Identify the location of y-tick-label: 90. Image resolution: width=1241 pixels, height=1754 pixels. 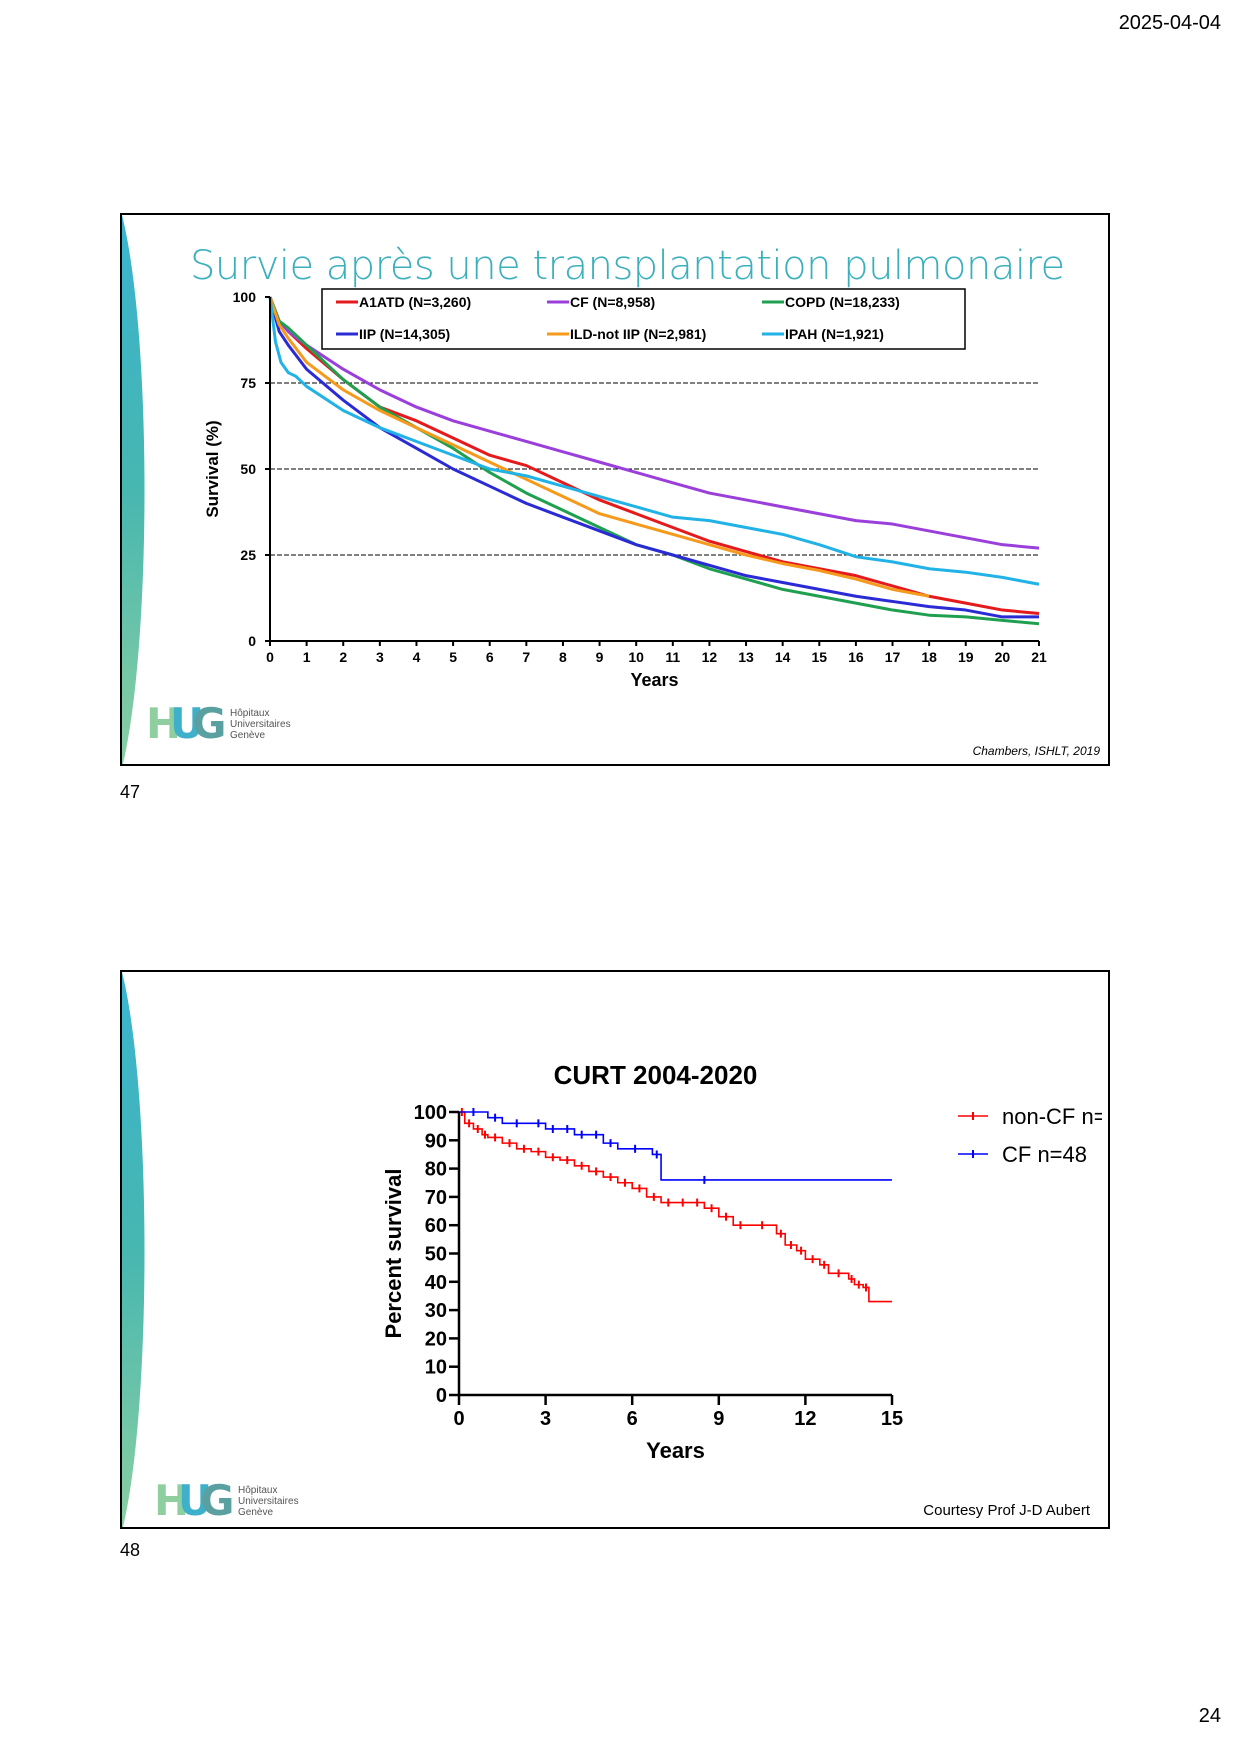
(436, 1141).